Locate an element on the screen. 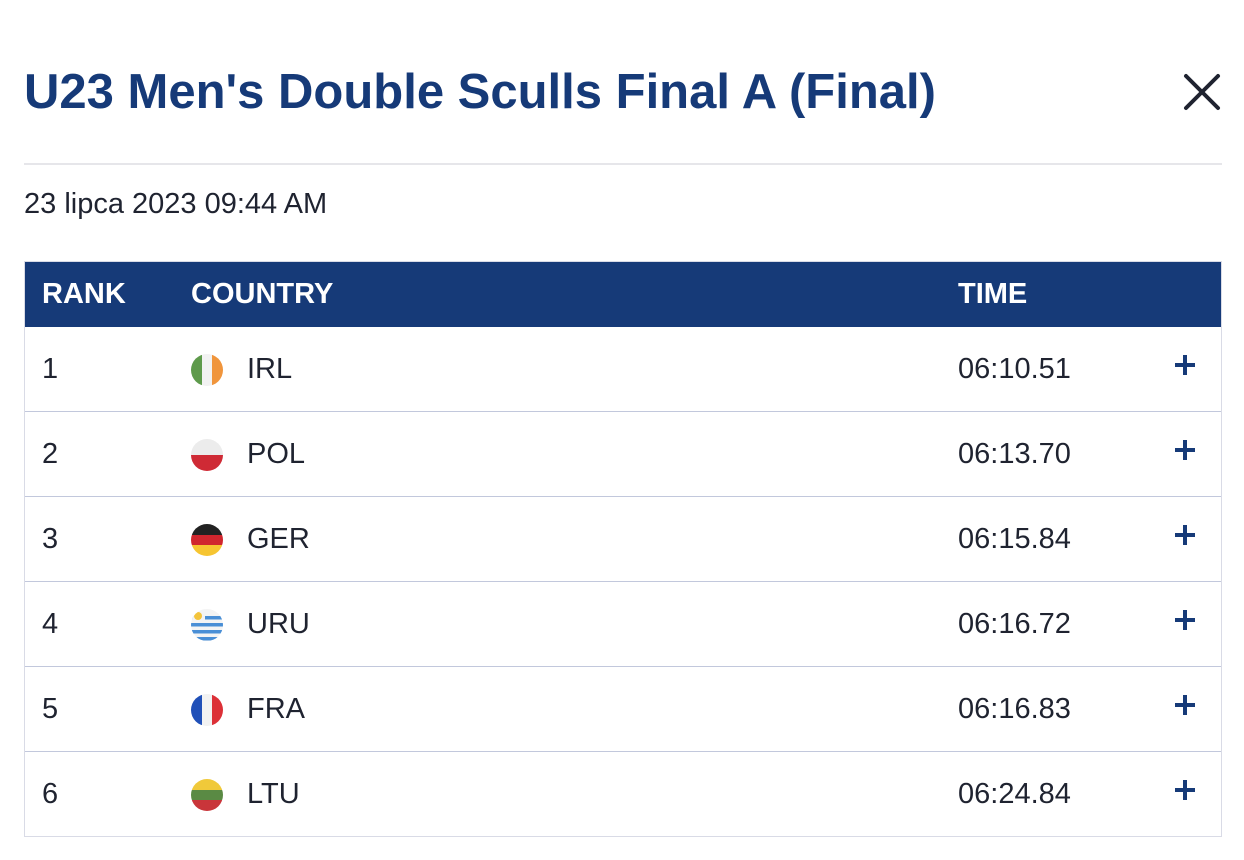 The width and height of the screenshot is (1244, 860). table-row: 2 POL 06:13.70 is located at coordinates (623, 453).